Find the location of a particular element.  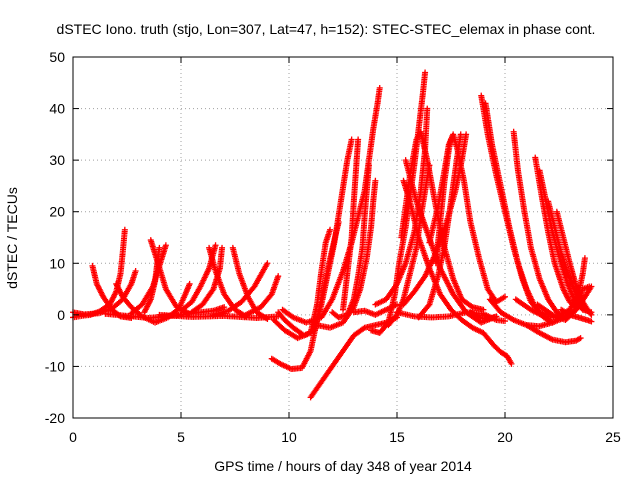

y-tick-label: 30 is located at coordinates (57, 160).